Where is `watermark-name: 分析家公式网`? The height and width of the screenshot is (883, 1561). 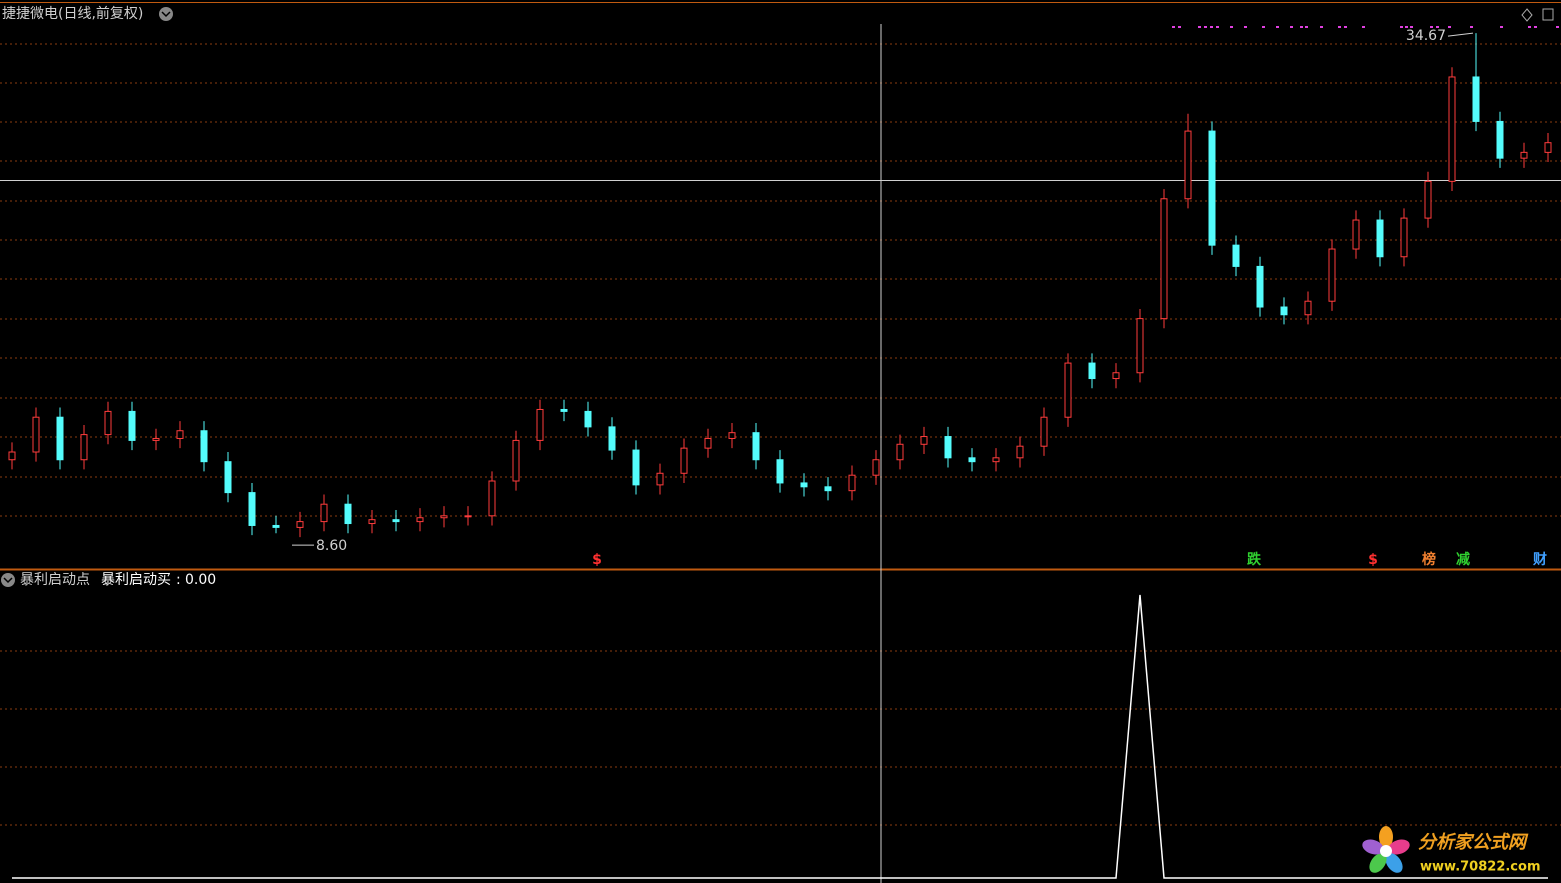
watermark-name: 分析家公式网 is located at coordinates (1473, 842).